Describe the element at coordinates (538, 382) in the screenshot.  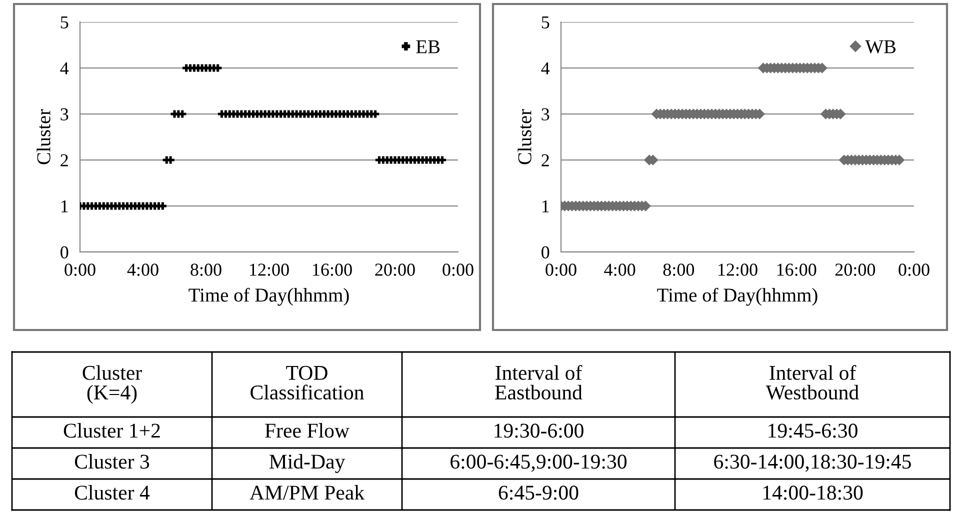
I see `text: Interval of Eastbound` at that location.